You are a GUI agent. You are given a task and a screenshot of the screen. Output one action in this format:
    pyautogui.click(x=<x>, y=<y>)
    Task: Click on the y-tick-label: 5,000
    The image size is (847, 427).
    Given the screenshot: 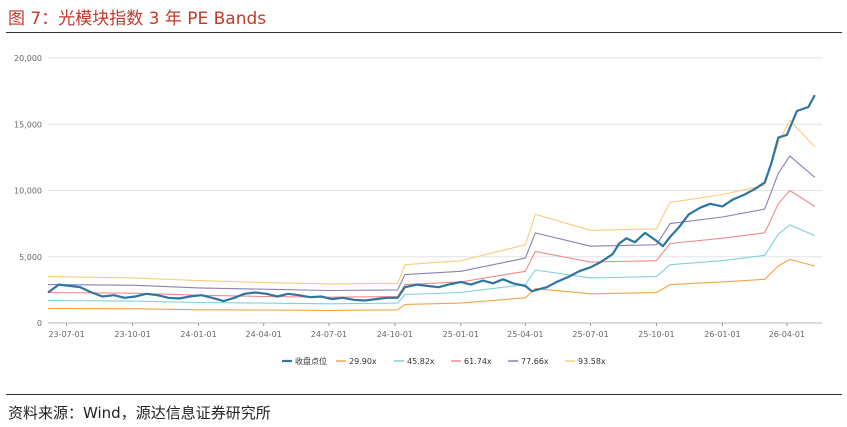 What is the action you would take?
    pyautogui.click(x=30, y=257)
    